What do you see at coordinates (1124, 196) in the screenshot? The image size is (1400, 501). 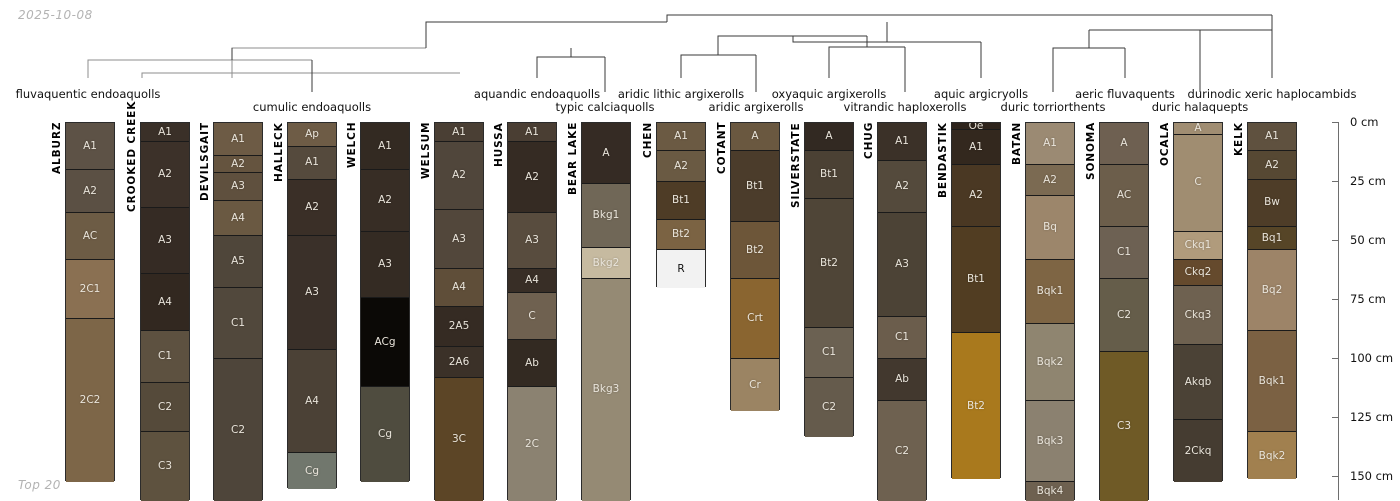 I see `soil-horizon: AC` at bounding box center [1124, 196].